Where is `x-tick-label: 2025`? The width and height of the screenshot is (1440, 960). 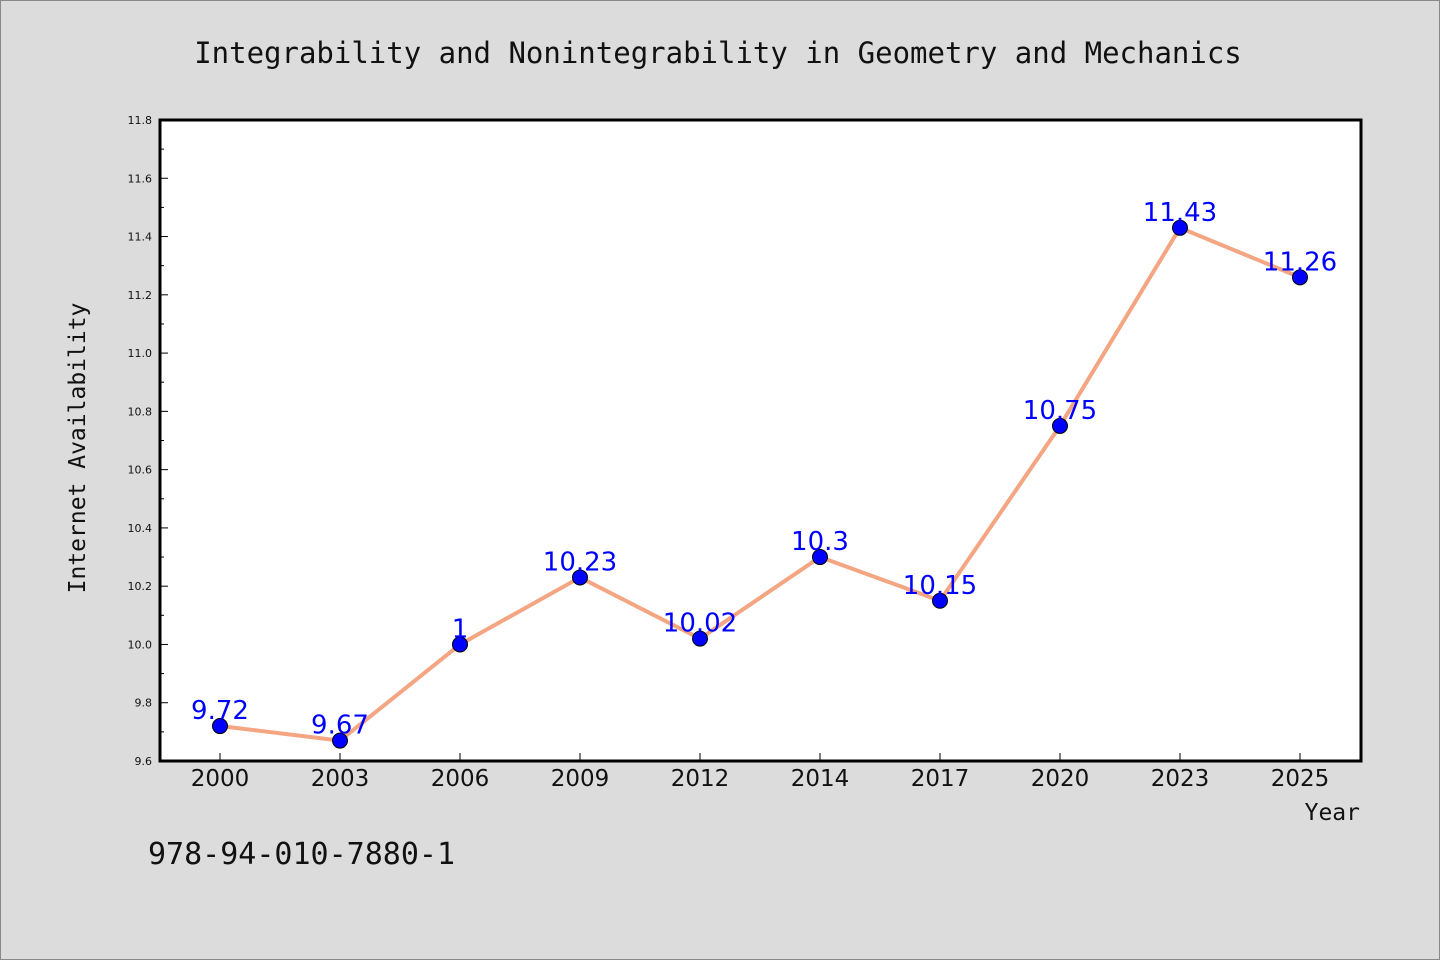 x-tick-label: 2025 is located at coordinates (1300, 779).